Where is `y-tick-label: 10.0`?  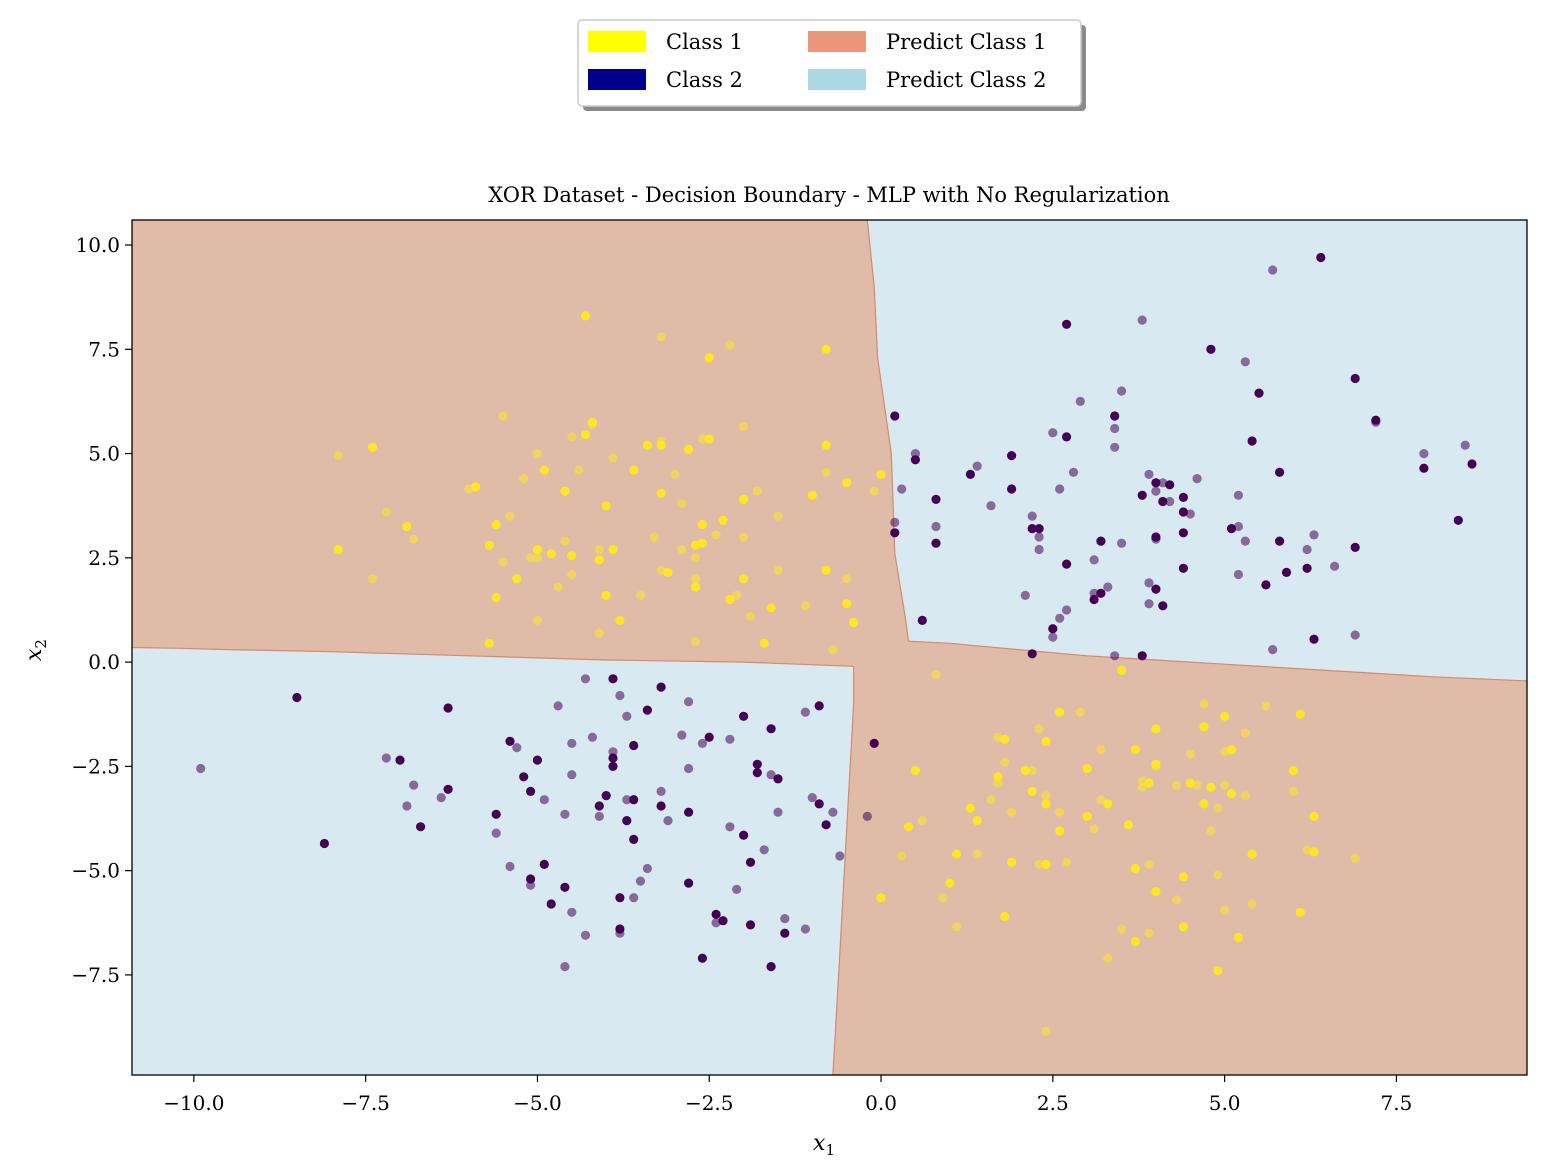 y-tick-label: 10.0 is located at coordinates (97, 245).